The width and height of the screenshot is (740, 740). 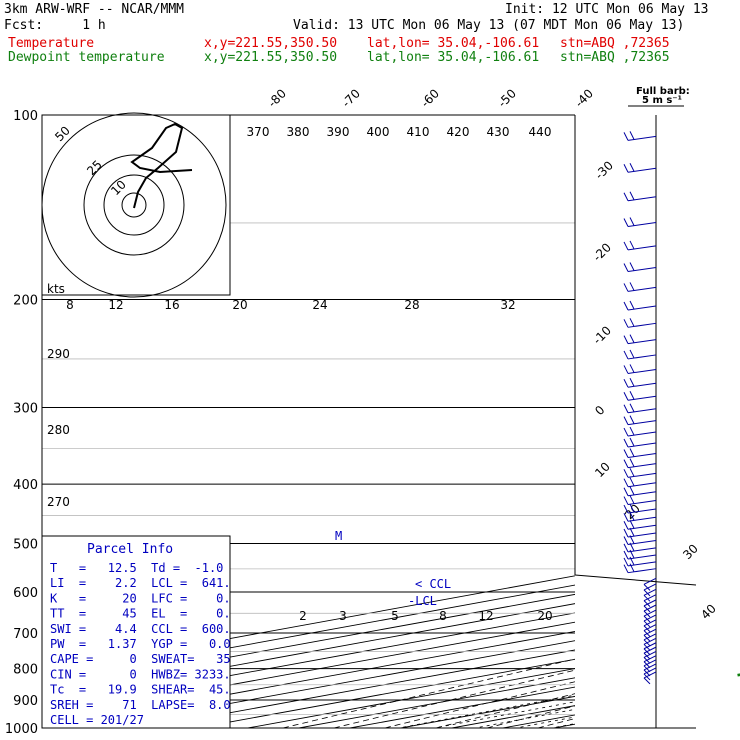 I want to click on parcel-info-row: TT = 45 EL = 0., so click(x=140, y=614).